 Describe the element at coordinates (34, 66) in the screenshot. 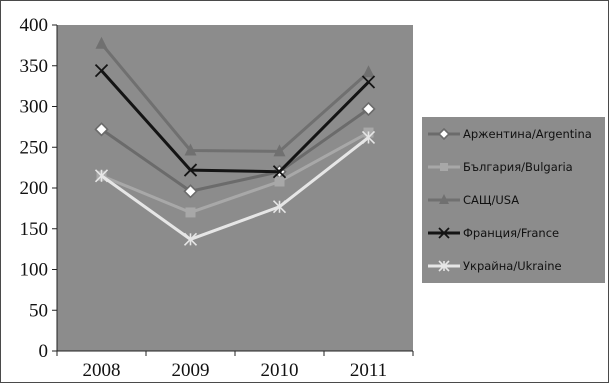

I see `y-tick-label: 350` at that location.